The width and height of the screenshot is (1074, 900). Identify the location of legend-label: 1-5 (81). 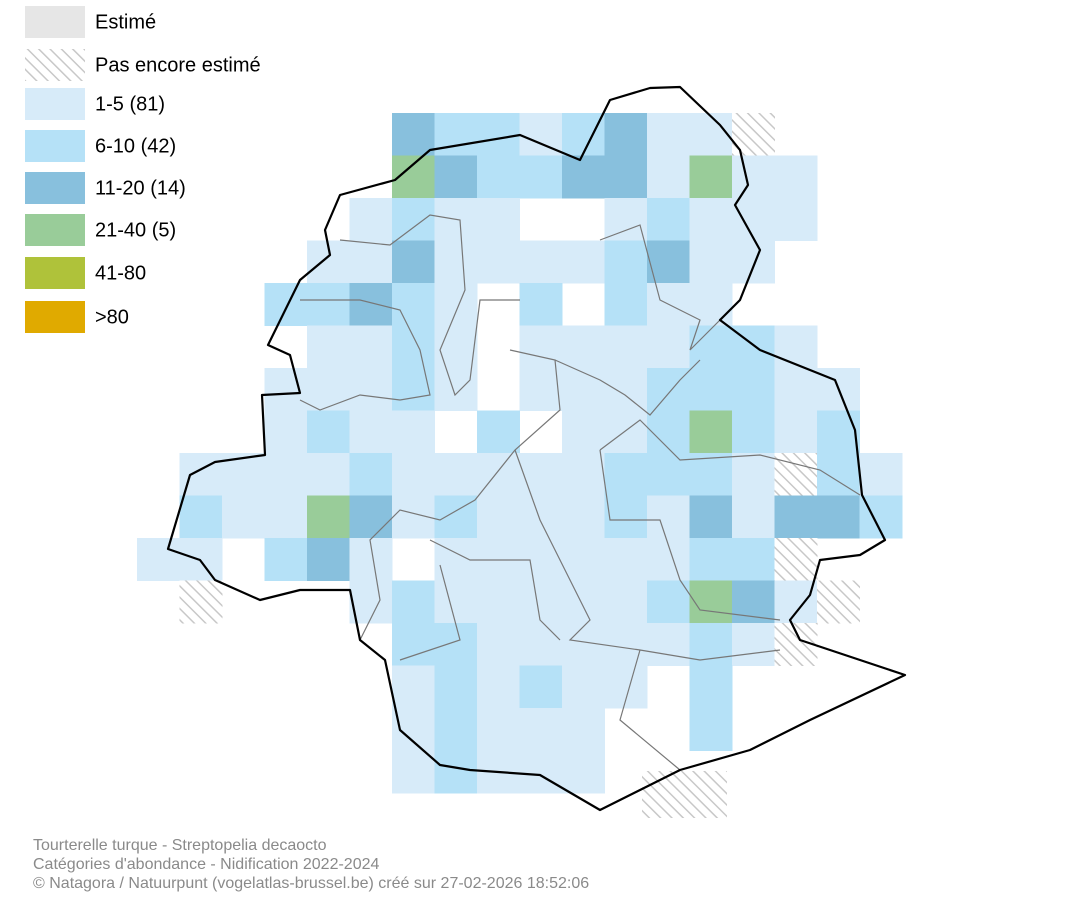
(130, 104).